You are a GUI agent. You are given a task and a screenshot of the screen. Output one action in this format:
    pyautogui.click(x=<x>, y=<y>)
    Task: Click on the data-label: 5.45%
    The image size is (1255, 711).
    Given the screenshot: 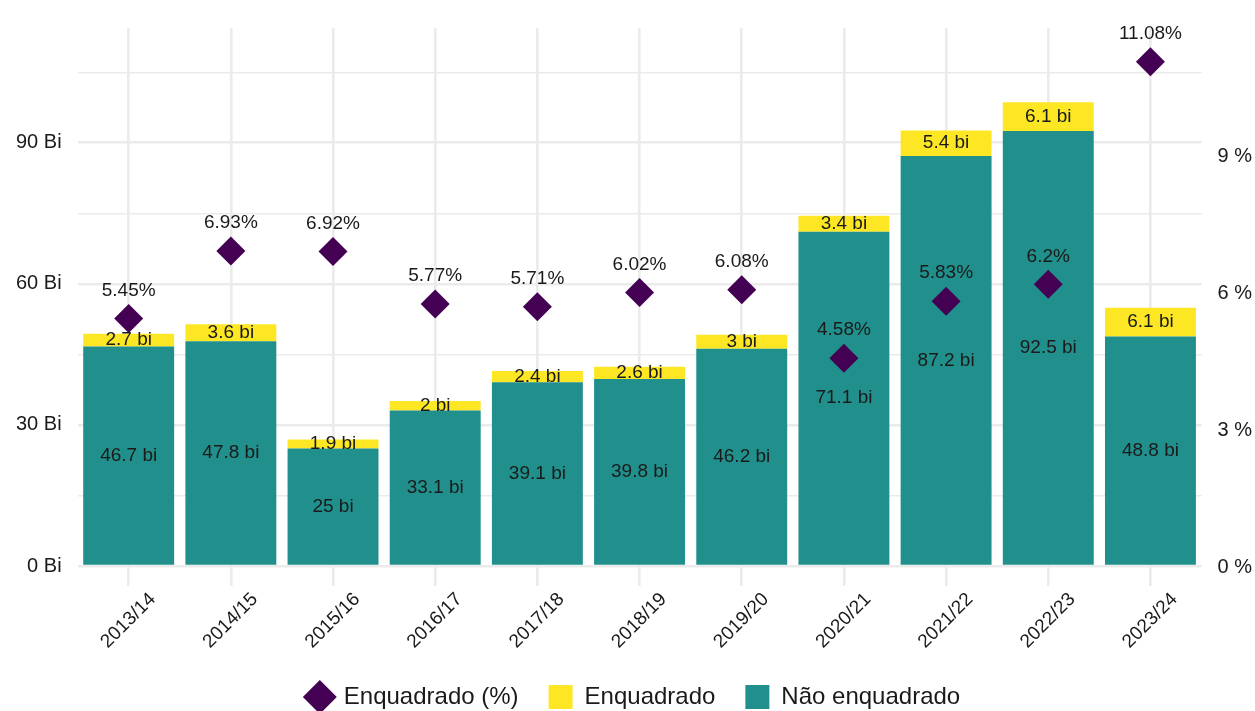 What is the action you would take?
    pyautogui.click(x=128, y=289)
    